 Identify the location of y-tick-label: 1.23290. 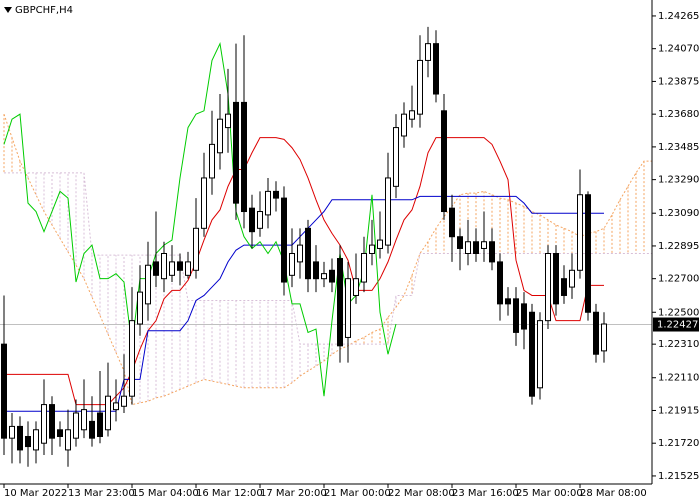
(678, 180).